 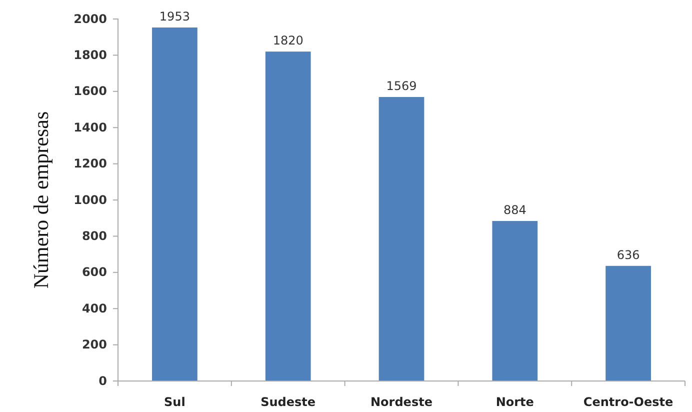 What do you see at coordinates (94, 272) in the screenshot?
I see `y-tick-label: 600` at bounding box center [94, 272].